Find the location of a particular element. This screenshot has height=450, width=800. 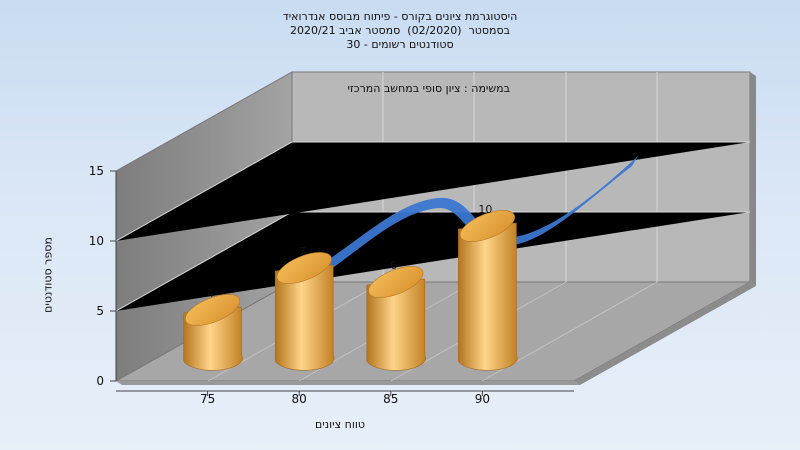

x-ticks: 75 80 85 90 is located at coordinates (345, 398).